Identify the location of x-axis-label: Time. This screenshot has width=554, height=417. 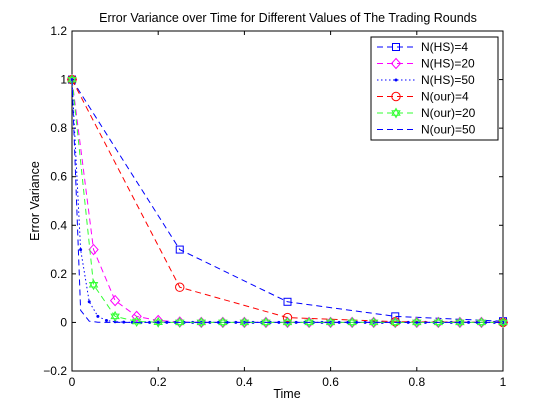
(286, 394).